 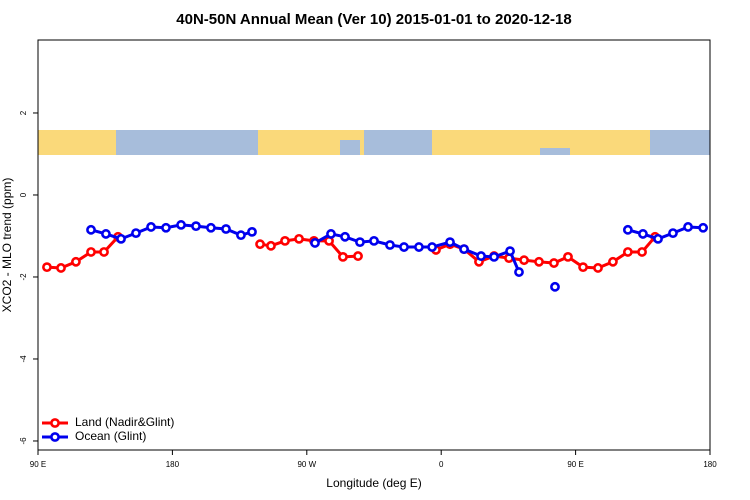 What do you see at coordinates (306, 464) in the screenshot?
I see `x-tick-label: 90 W` at bounding box center [306, 464].